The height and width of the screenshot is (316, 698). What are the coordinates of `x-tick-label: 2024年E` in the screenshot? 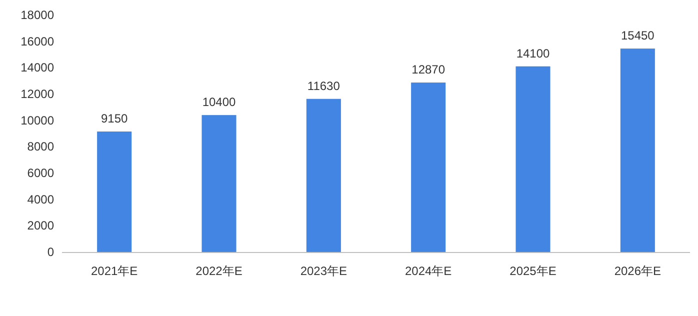 It's located at (428, 271).